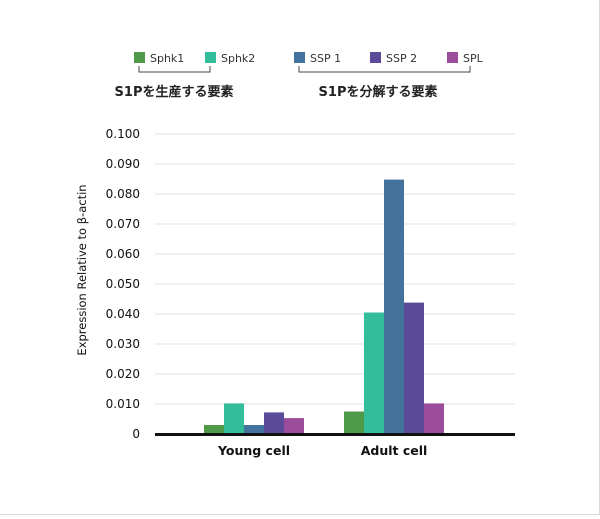 The width and height of the screenshot is (600, 519). What do you see at coordinates (123, 194) in the screenshot?
I see `y-tick-label: 0.080` at bounding box center [123, 194].